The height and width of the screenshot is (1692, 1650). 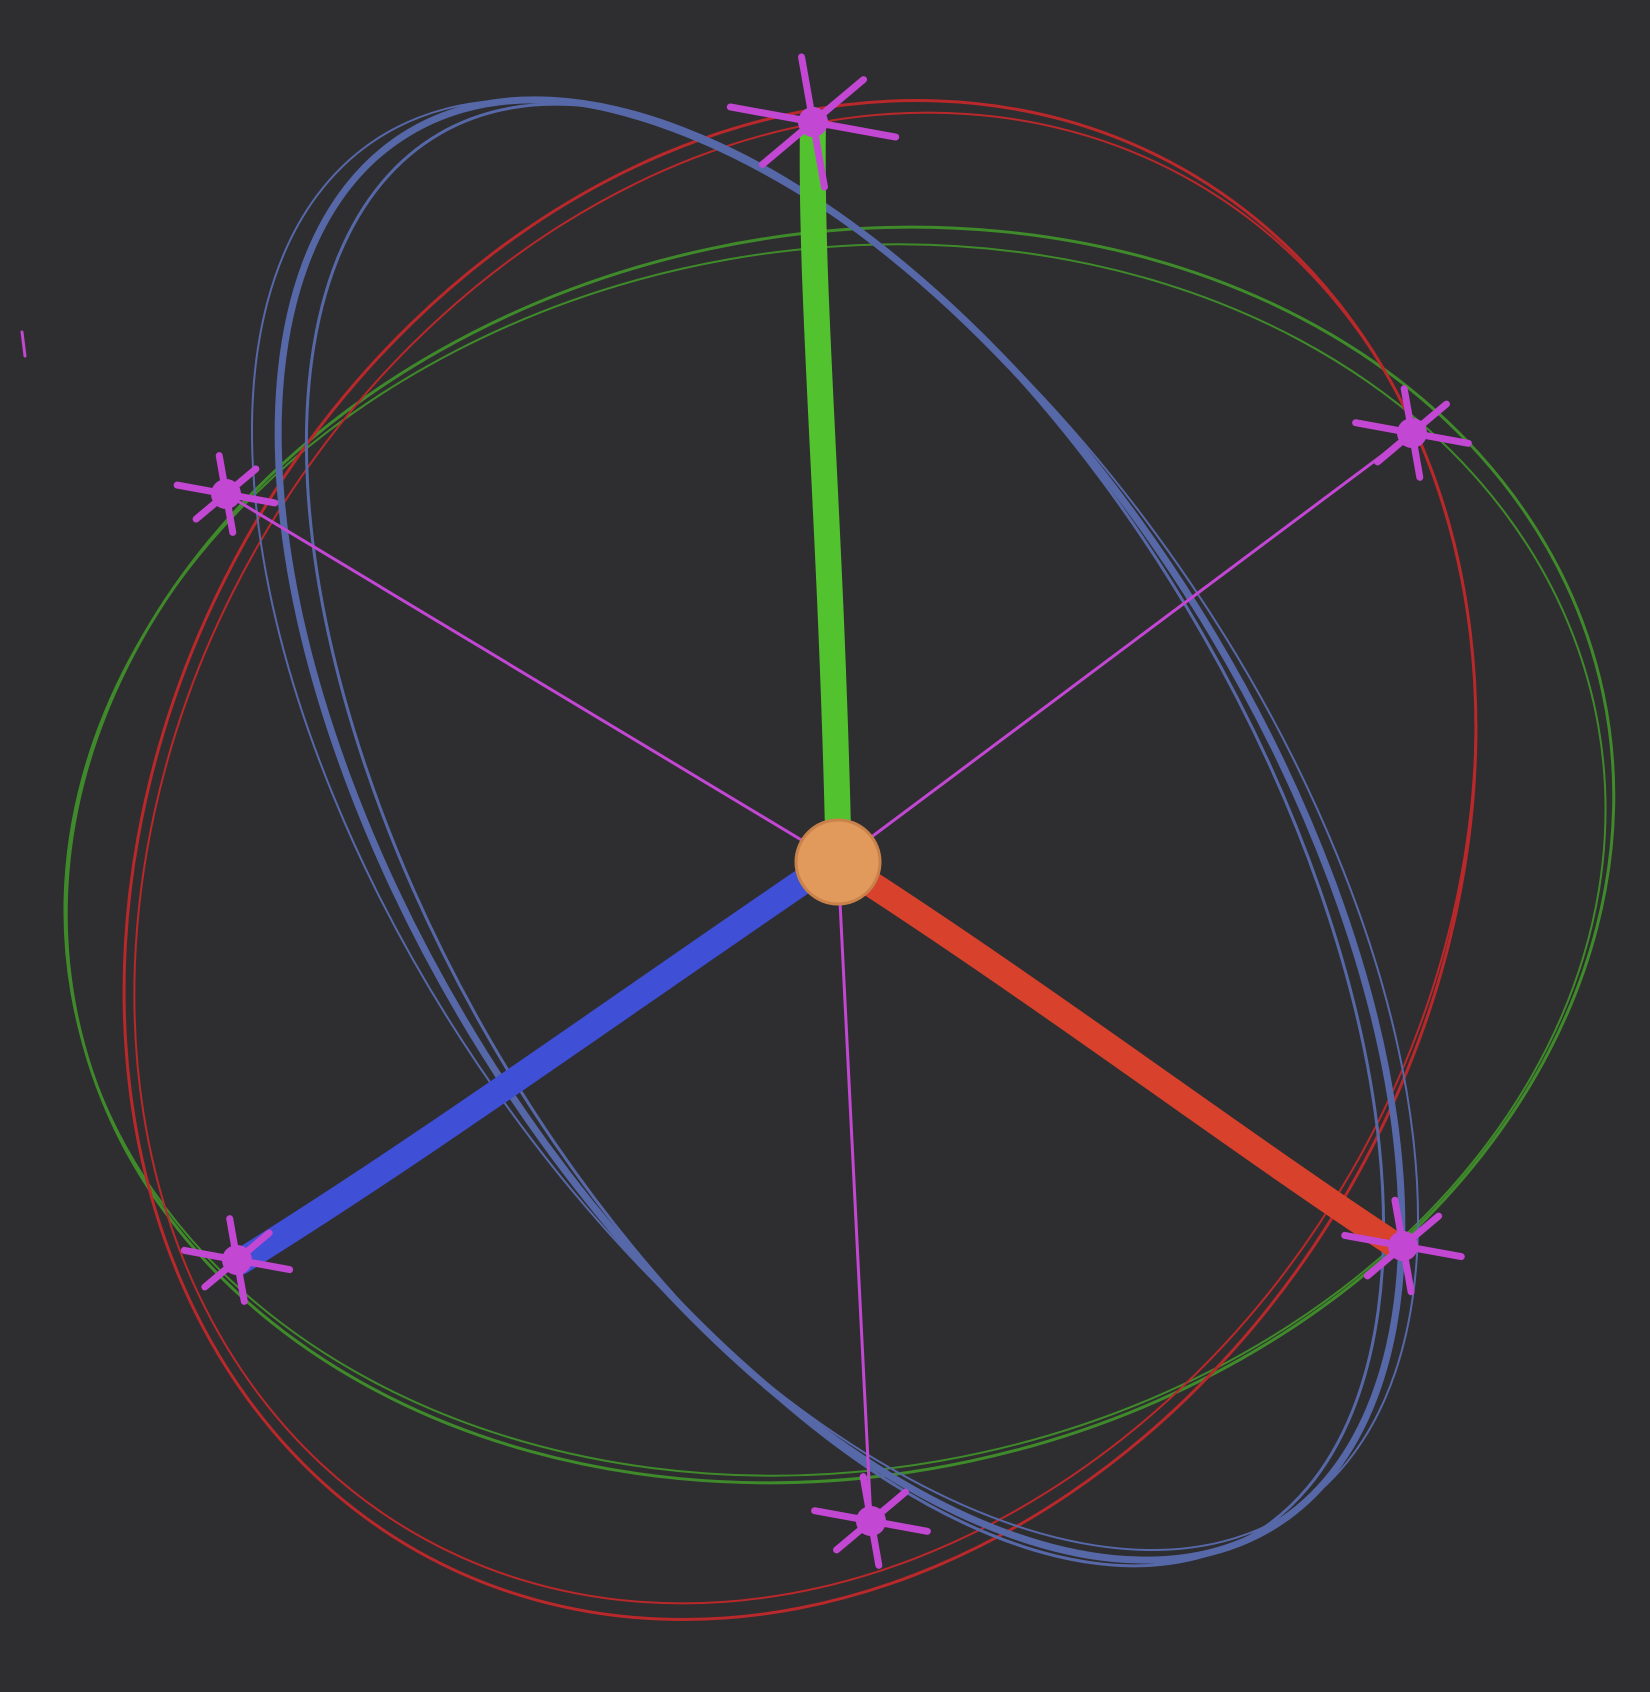 What do you see at coordinates (1130, 1062) in the screenshot?
I see `axis-x-arm` at bounding box center [1130, 1062].